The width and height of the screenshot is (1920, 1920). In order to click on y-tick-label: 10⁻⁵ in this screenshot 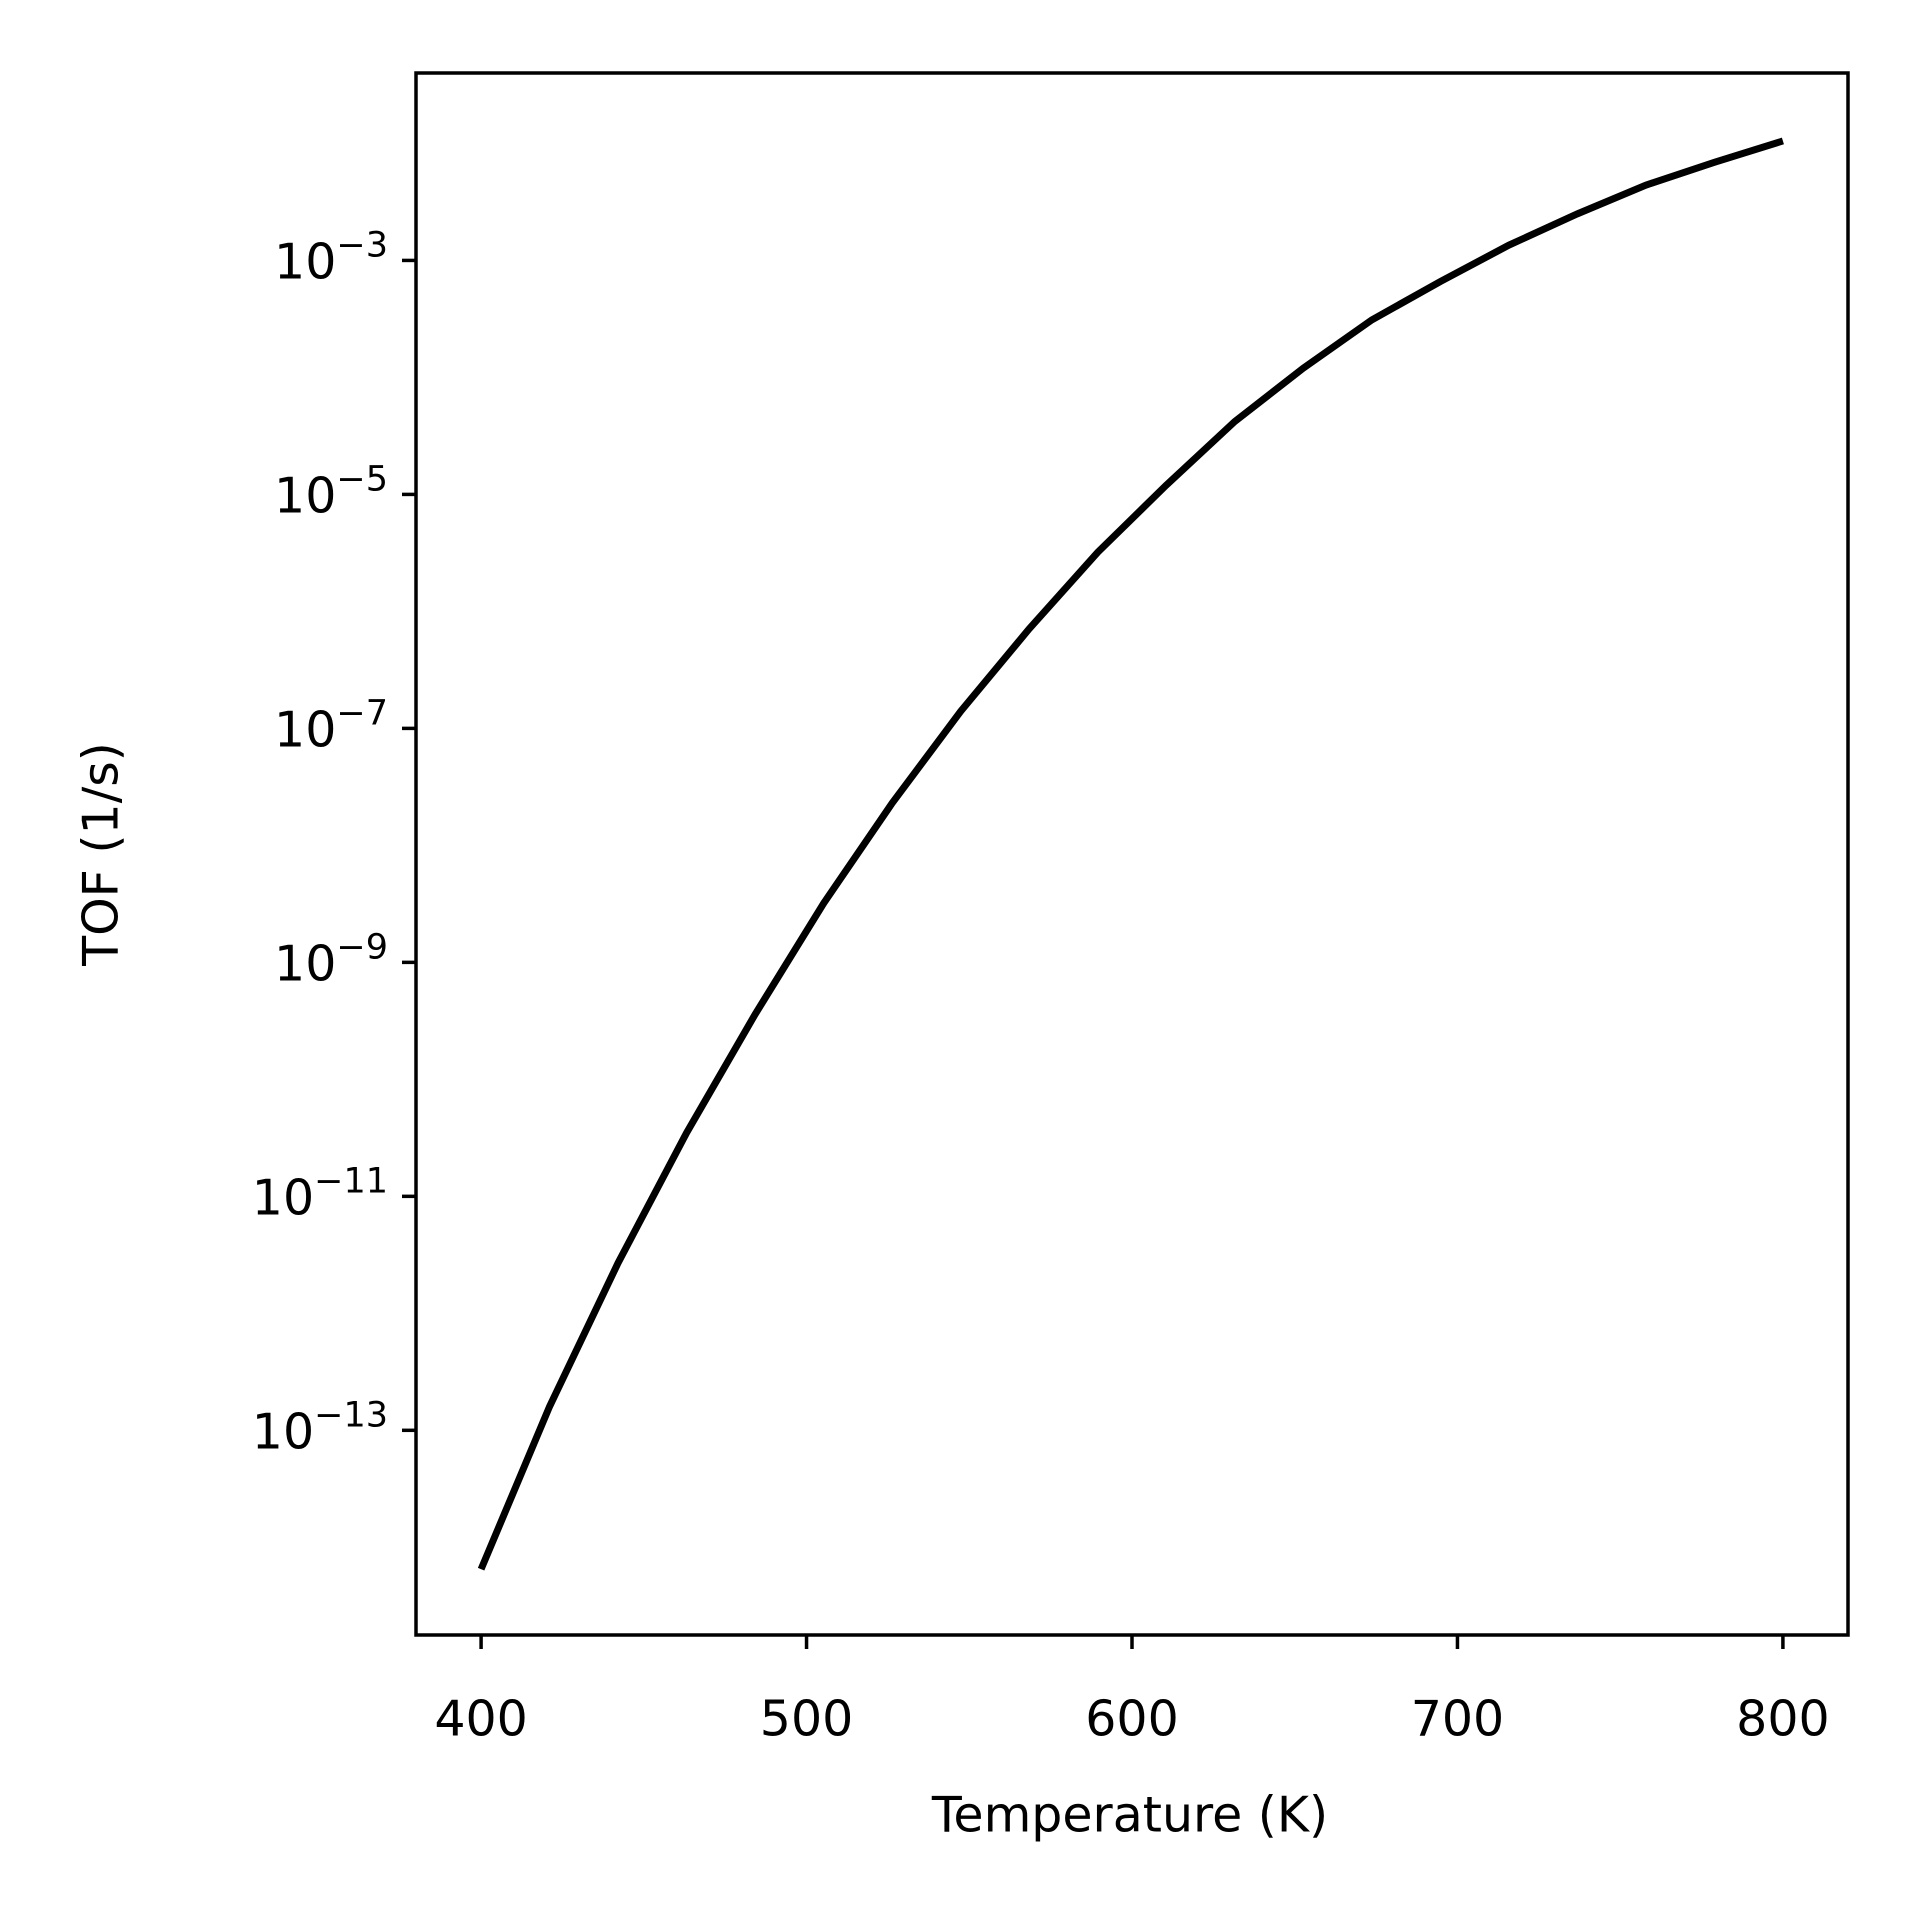, I will do `click(331, 491)`.